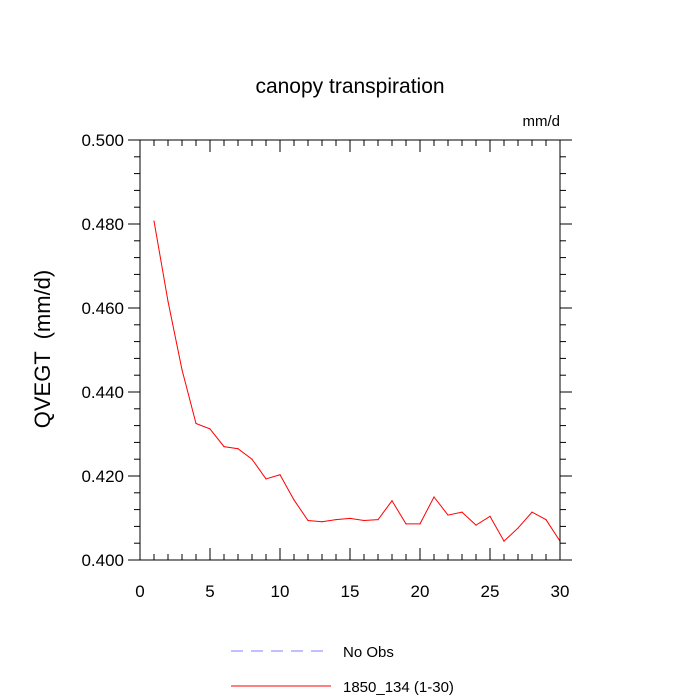 Image resolution: width=700 pixels, height=700 pixels. Describe the element at coordinates (209, 591) in the screenshot. I see `x-tick-label: 5` at that location.